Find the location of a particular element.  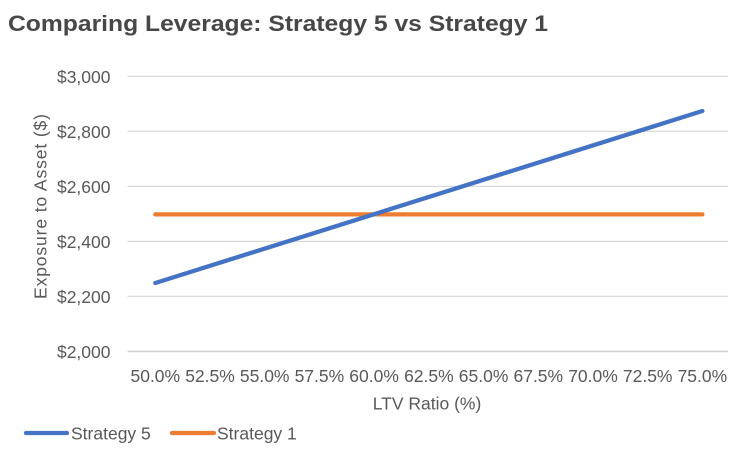

svg-text: 52.5% is located at coordinates (210, 376).